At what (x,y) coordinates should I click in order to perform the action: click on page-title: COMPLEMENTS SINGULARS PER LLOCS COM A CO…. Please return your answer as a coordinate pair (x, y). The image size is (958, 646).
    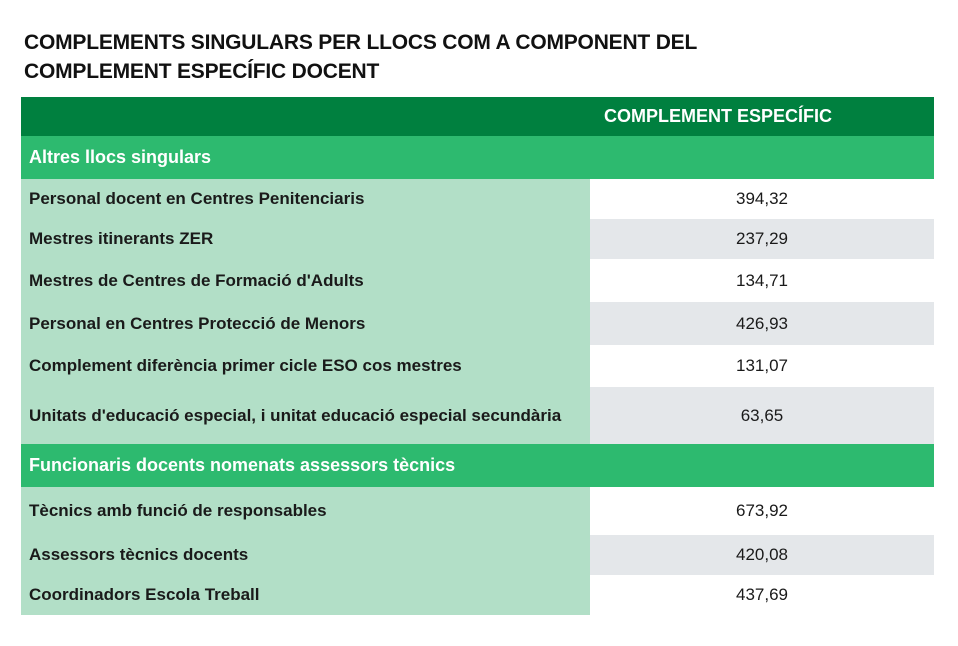
    Looking at the image, I should click on (474, 57).